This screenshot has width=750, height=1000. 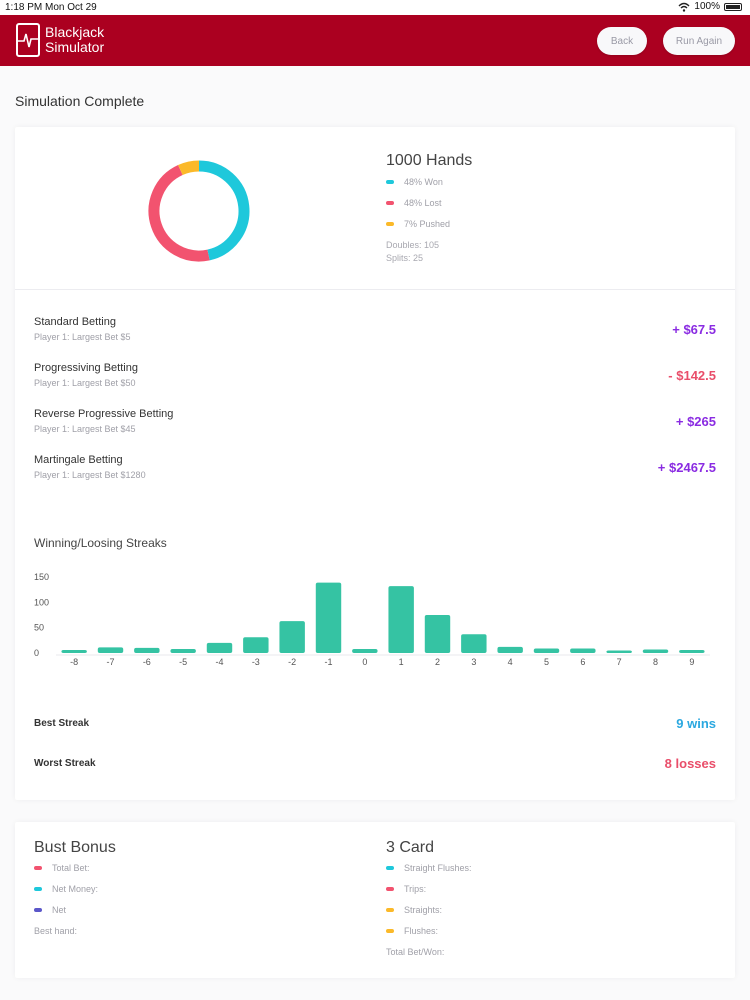 I want to click on row-label: Straight Flushes:, so click(x=438, y=868).